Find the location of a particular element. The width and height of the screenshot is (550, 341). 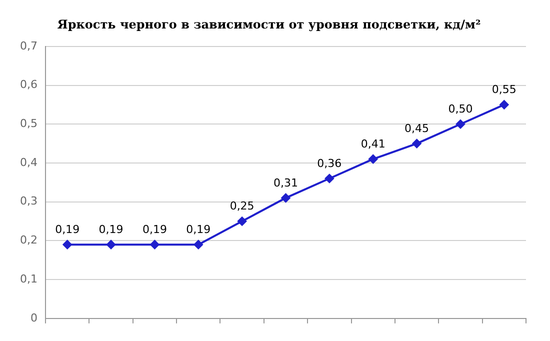

y-tick-label: 0,6 is located at coordinates (29, 85).